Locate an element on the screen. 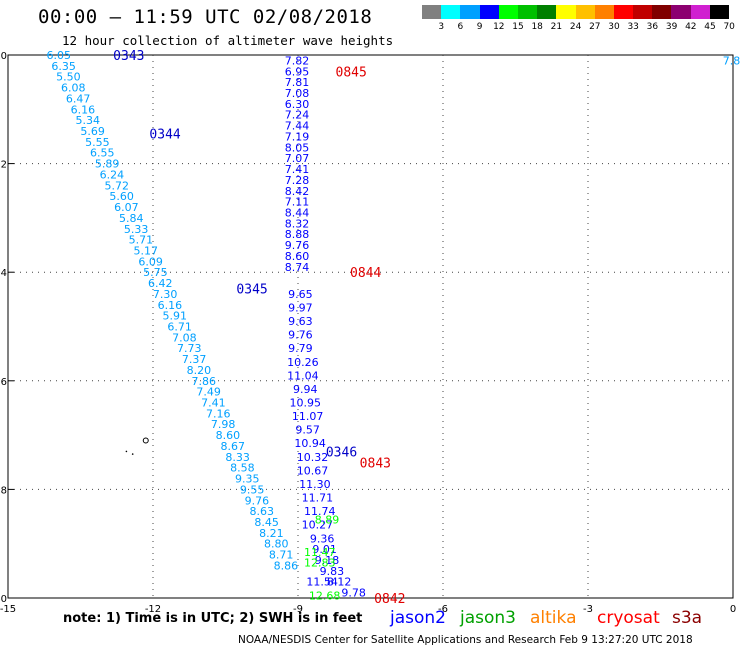 The image size is (740, 650). swh-value: 6.30 is located at coordinates (297, 104).